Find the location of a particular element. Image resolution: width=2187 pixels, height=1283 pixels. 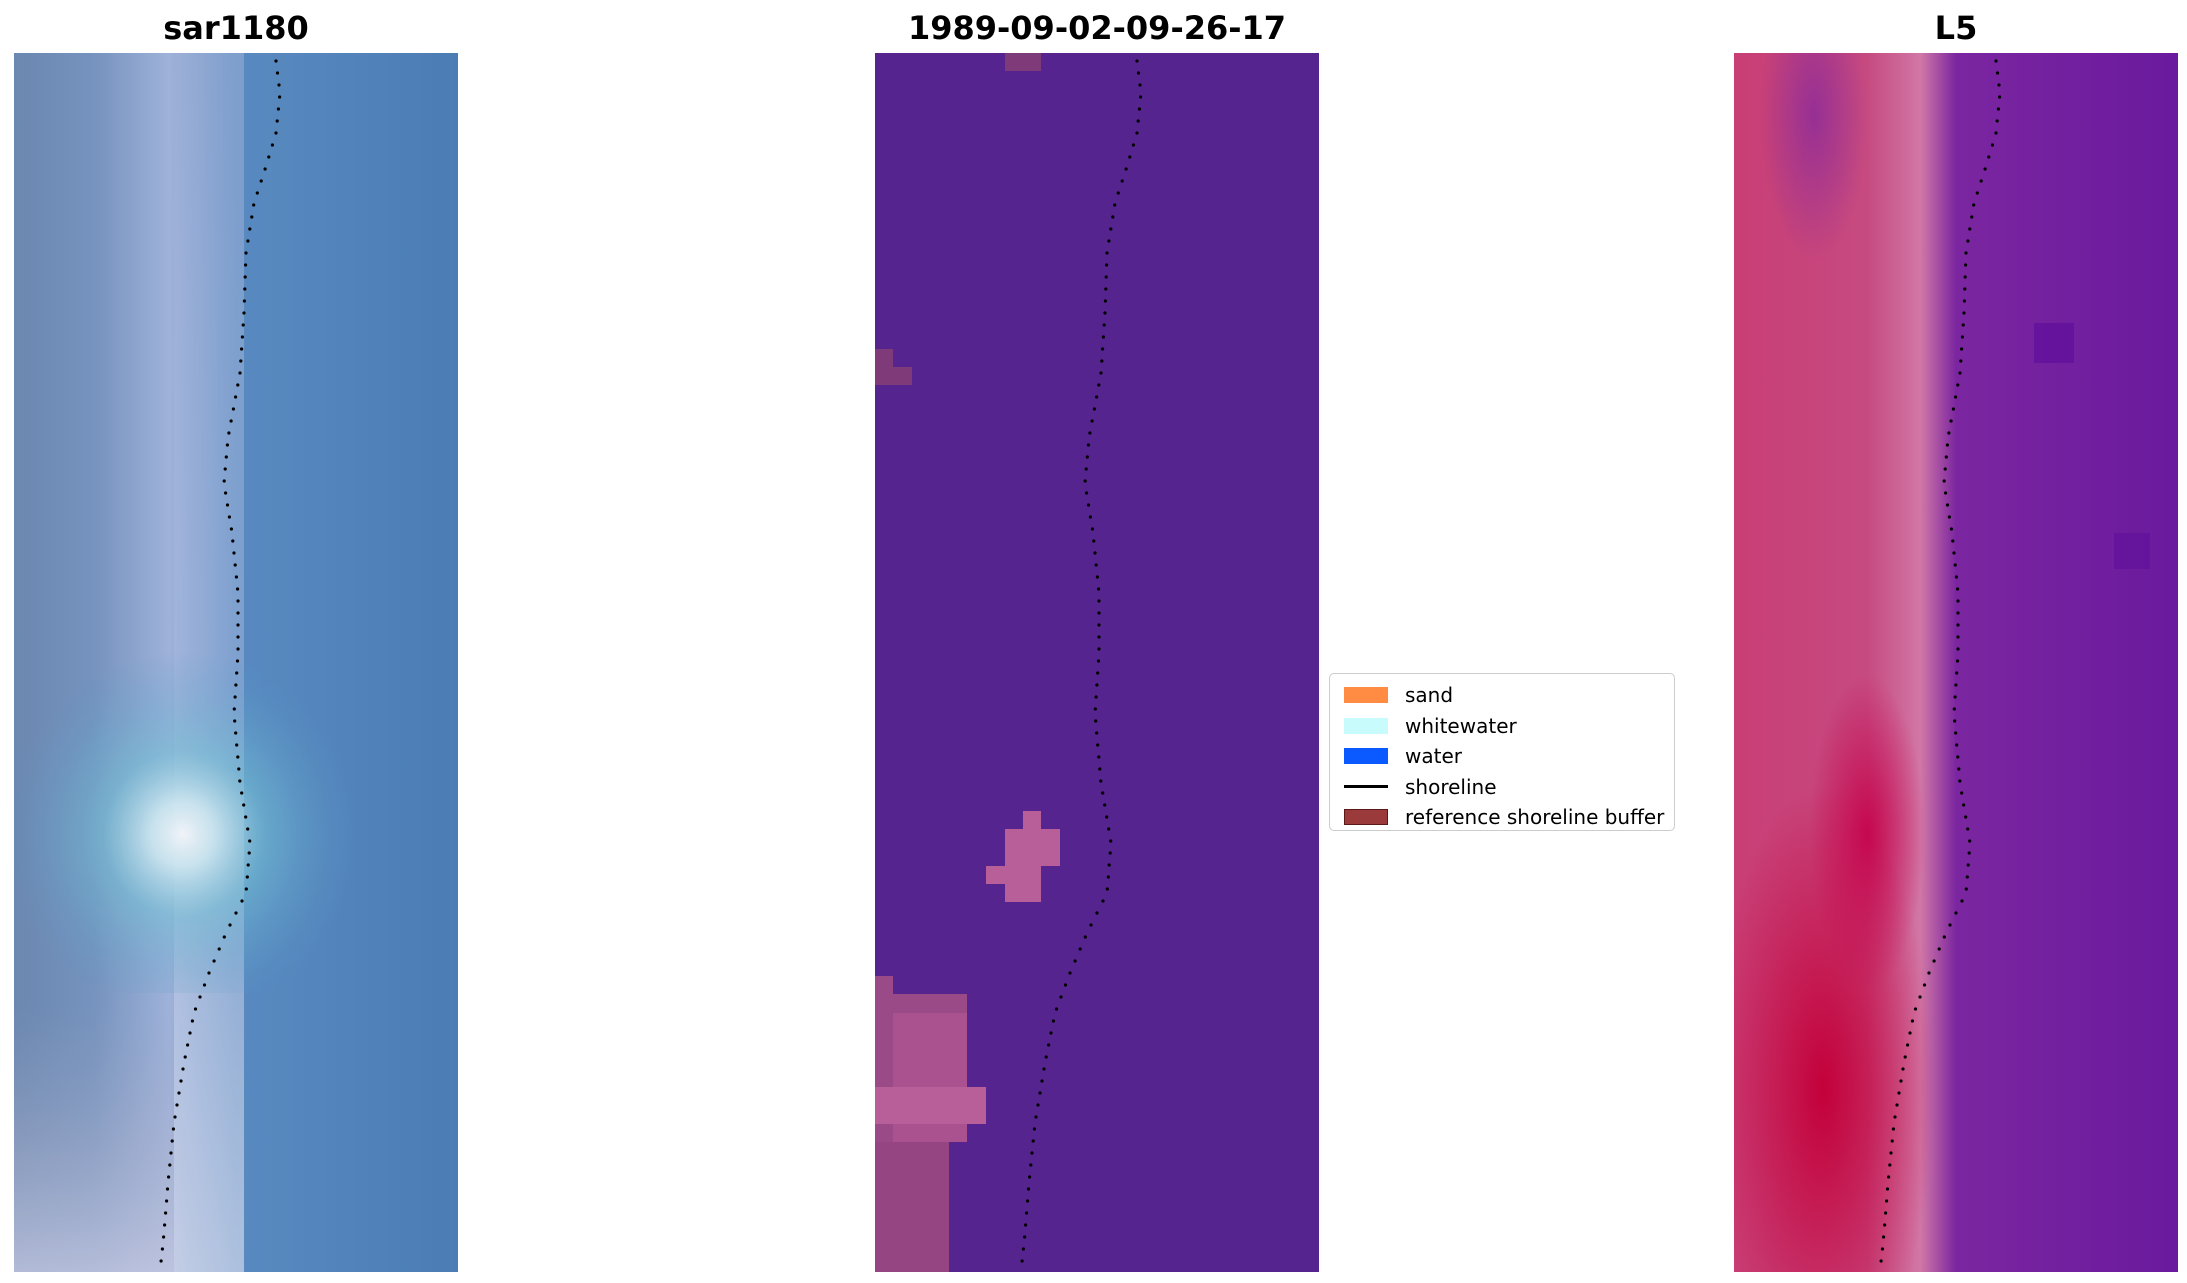

legend-swatch-water is located at coordinates (1366, 756).